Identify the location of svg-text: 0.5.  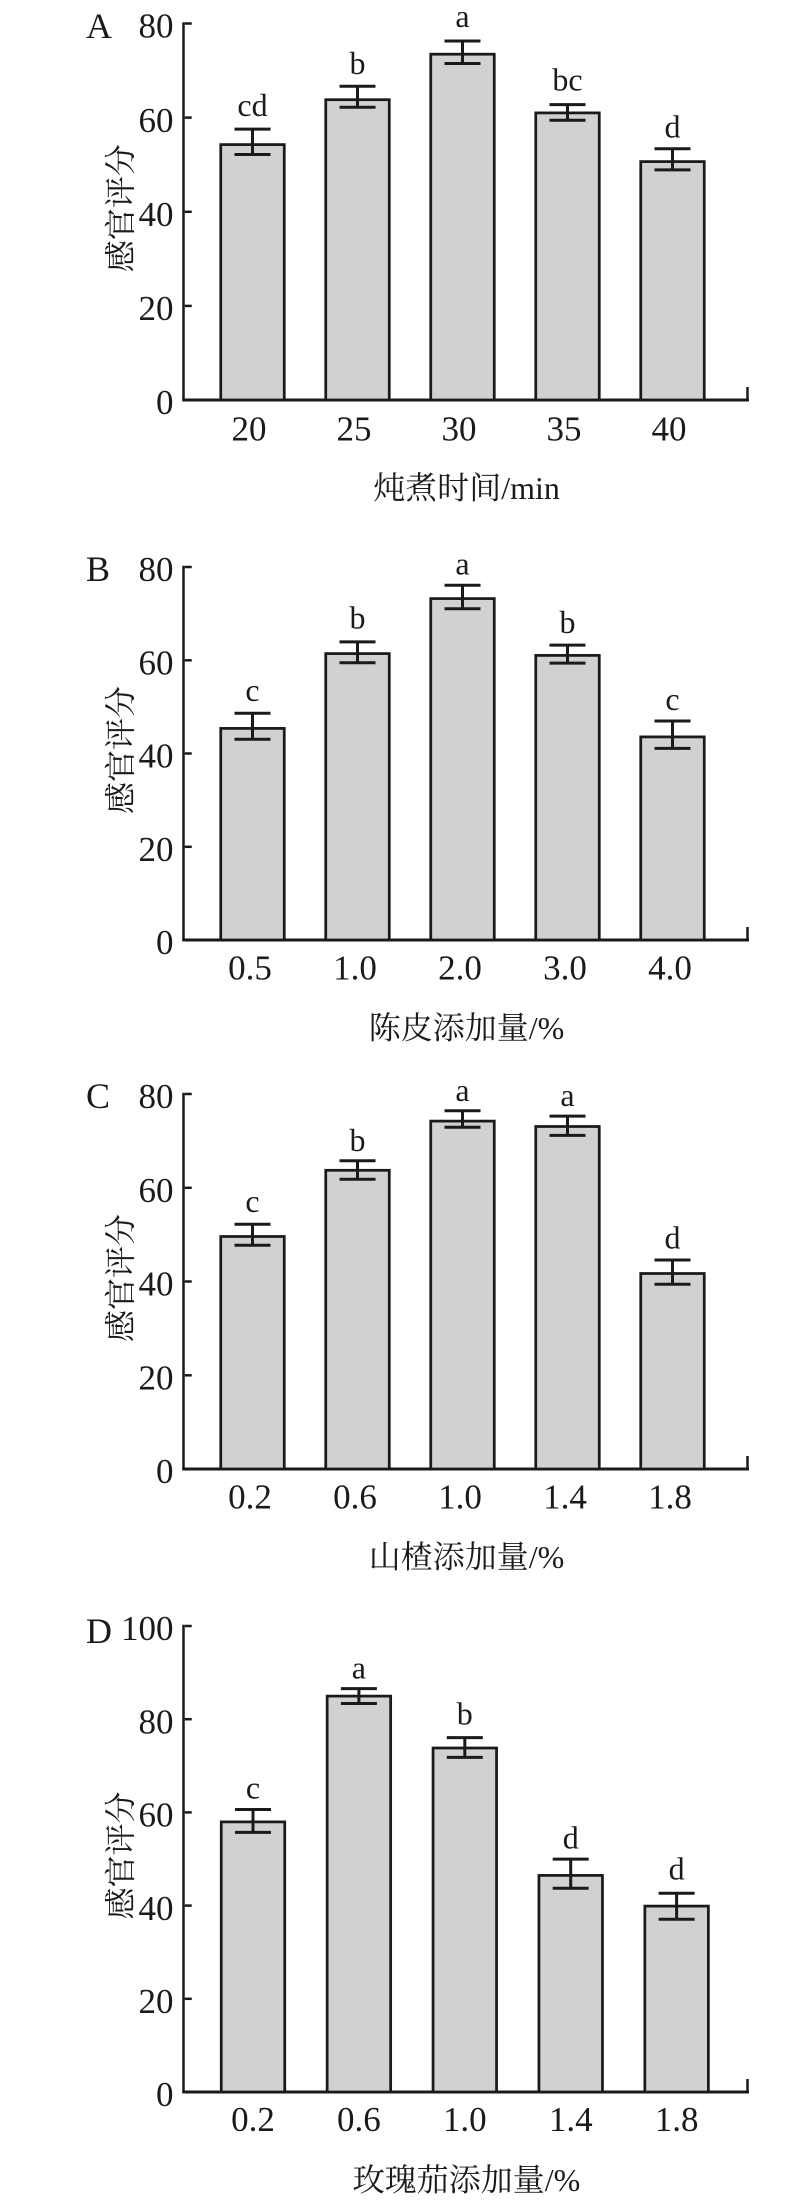
(250, 968).